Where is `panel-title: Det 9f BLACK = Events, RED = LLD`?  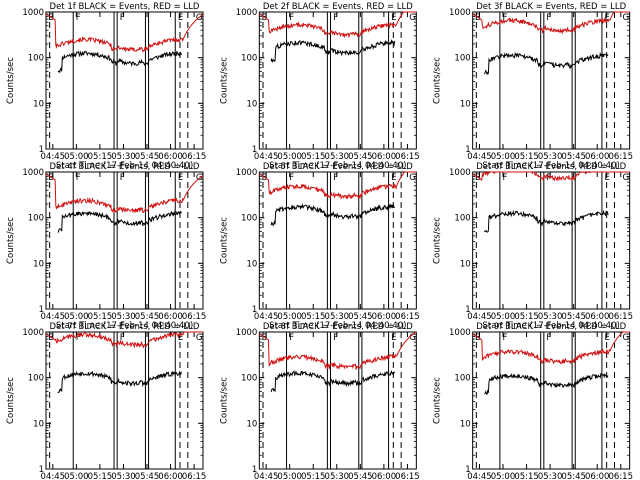
panel-title: Det 9f BLACK = Events, RED = LLD is located at coordinates (551, 327).